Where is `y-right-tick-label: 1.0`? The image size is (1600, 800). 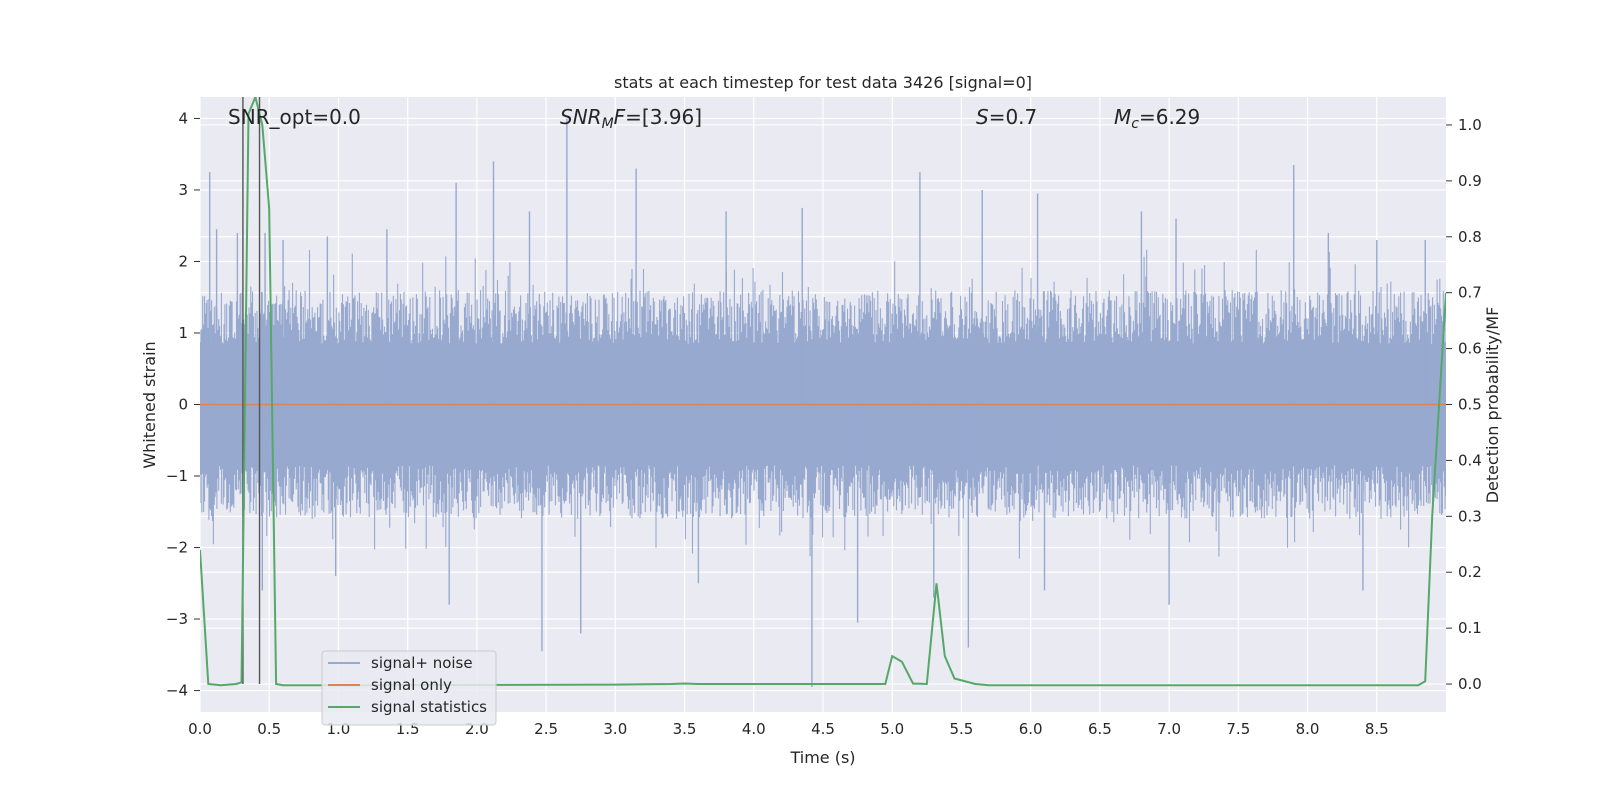
y-right-tick-label: 1.0 is located at coordinates (1470, 125).